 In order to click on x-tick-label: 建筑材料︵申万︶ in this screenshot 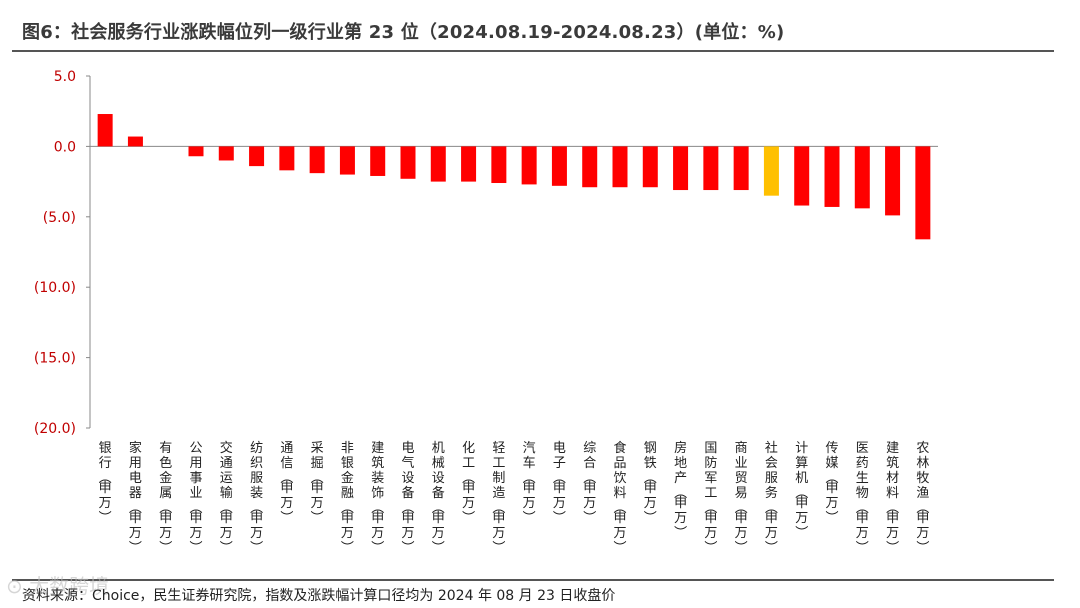, I will do `click(892, 498)`.